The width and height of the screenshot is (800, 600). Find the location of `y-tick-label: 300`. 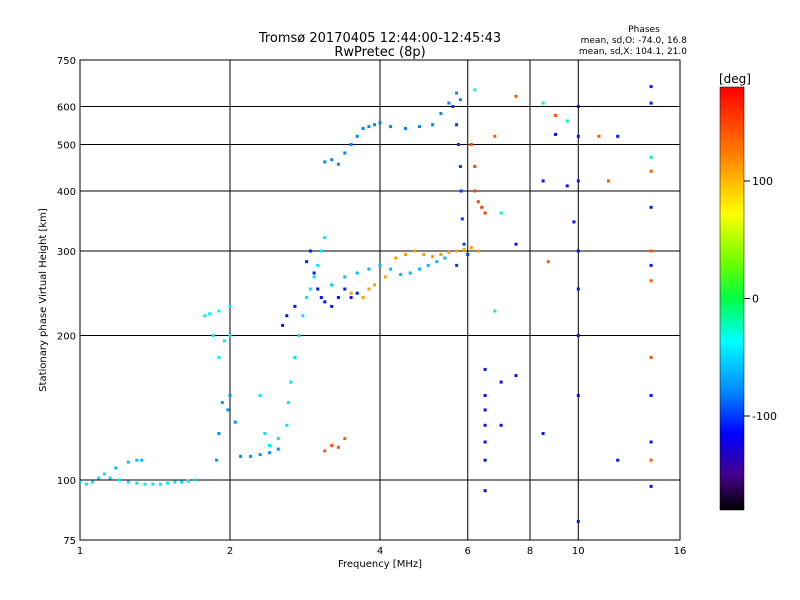

y-tick-label: 300 is located at coordinates (66, 252).